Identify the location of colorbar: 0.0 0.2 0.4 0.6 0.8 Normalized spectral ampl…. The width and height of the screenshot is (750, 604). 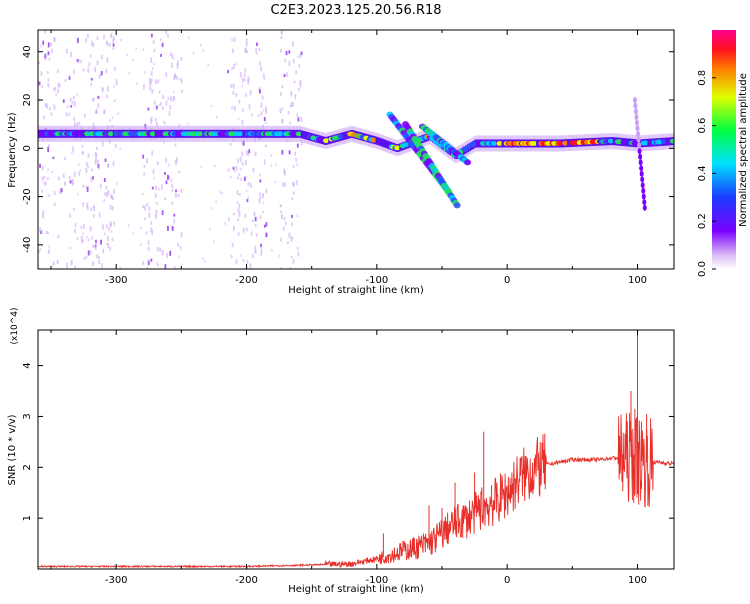
(723, 153).